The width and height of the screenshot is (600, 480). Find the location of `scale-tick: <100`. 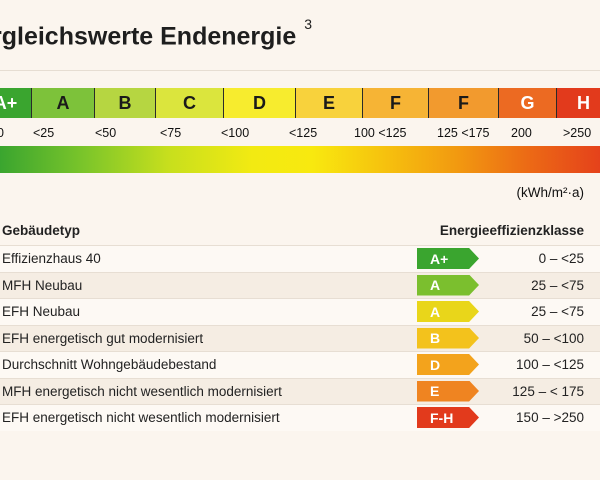

scale-tick: <100 is located at coordinates (235, 133).